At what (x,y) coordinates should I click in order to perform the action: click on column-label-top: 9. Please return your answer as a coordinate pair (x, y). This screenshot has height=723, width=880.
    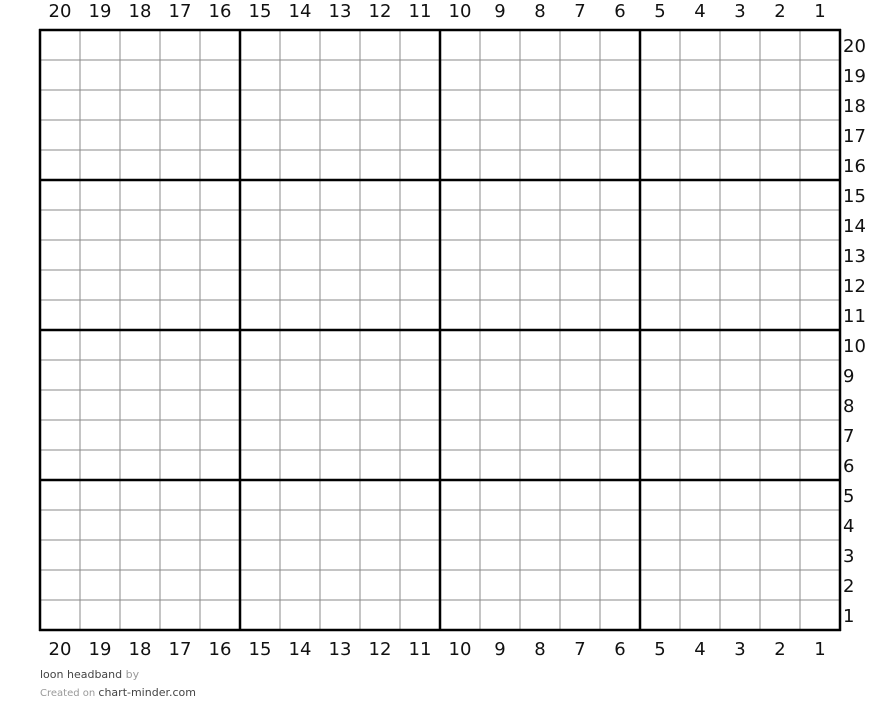
    Looking at the image, I should click on (499, 11).